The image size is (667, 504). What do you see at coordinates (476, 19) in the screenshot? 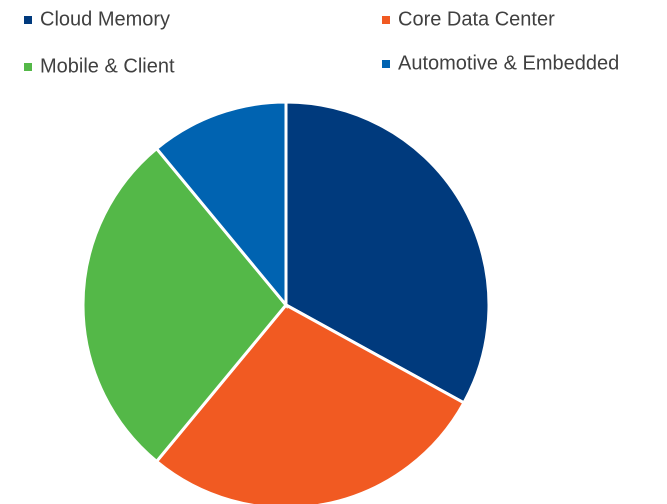
I see `legend-label: Core Data Center` at bounding box center [476, 19].